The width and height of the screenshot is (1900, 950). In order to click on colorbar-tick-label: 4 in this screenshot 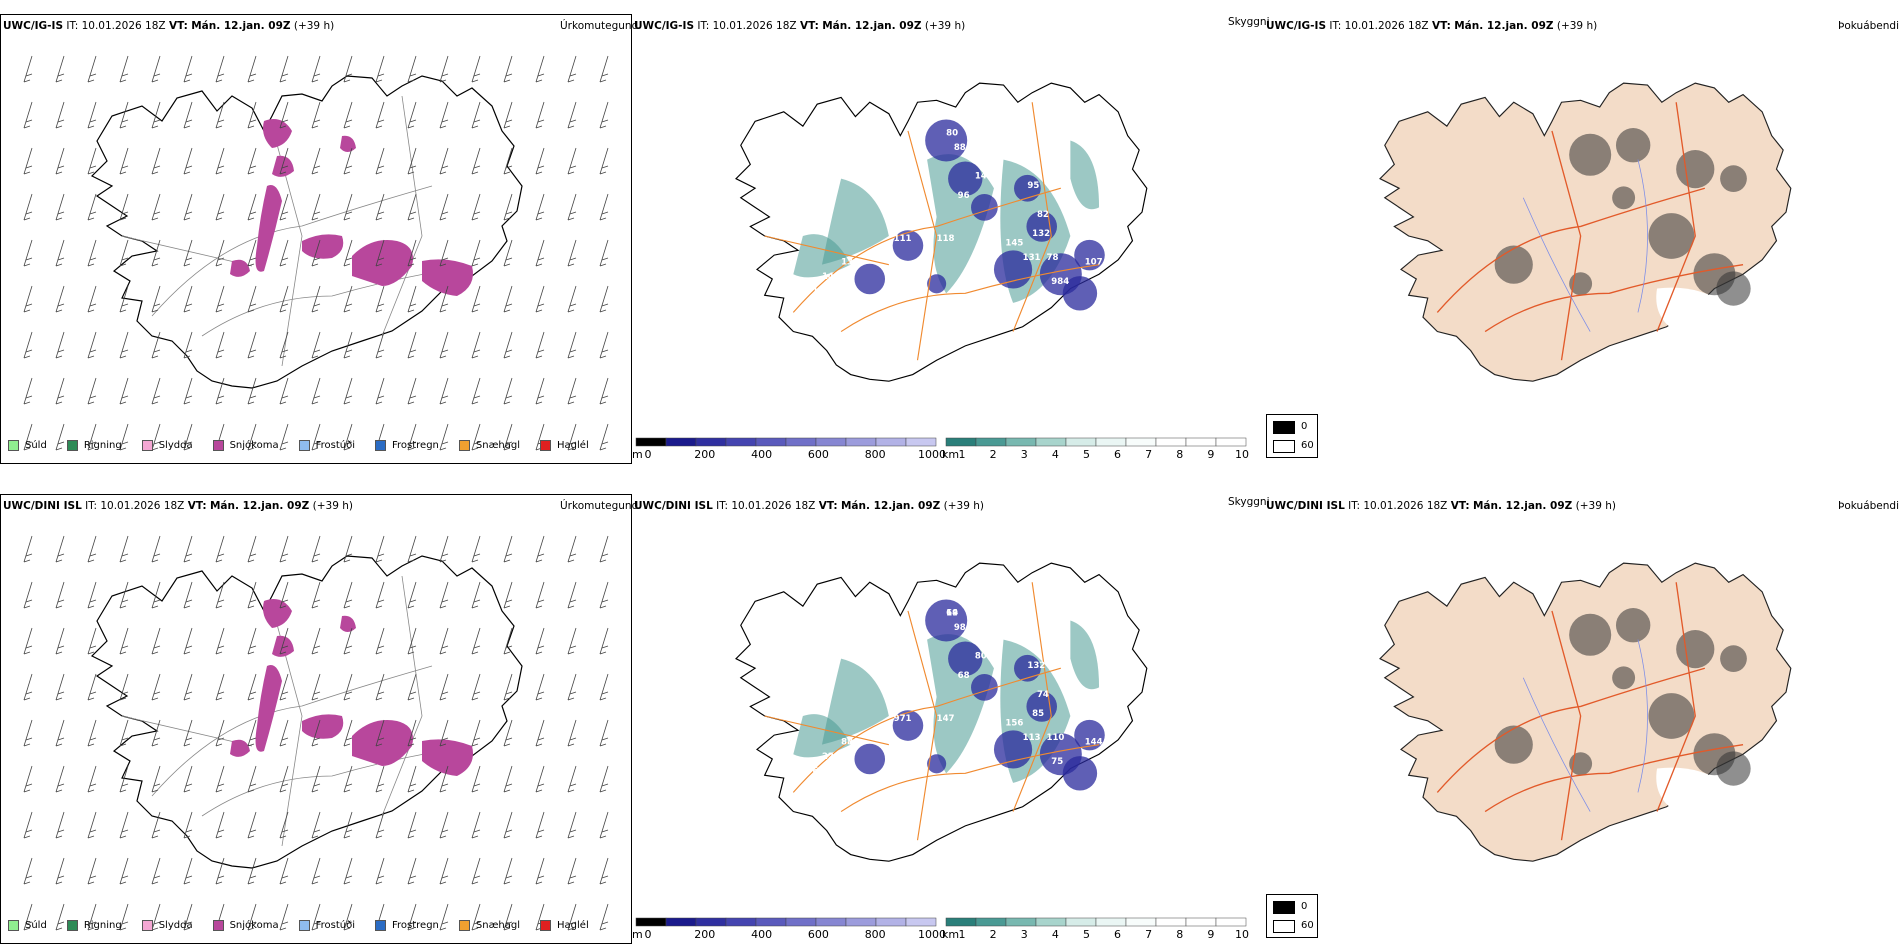, I will do `click(1055, 454)`.